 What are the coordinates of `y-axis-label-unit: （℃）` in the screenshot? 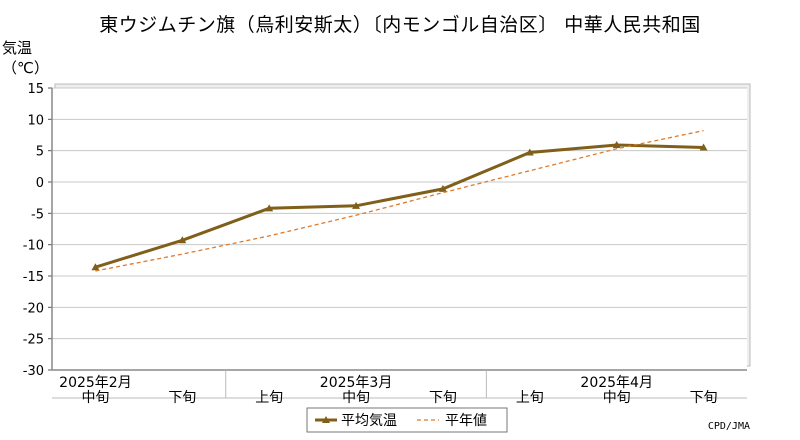 It's located at (25, 68).